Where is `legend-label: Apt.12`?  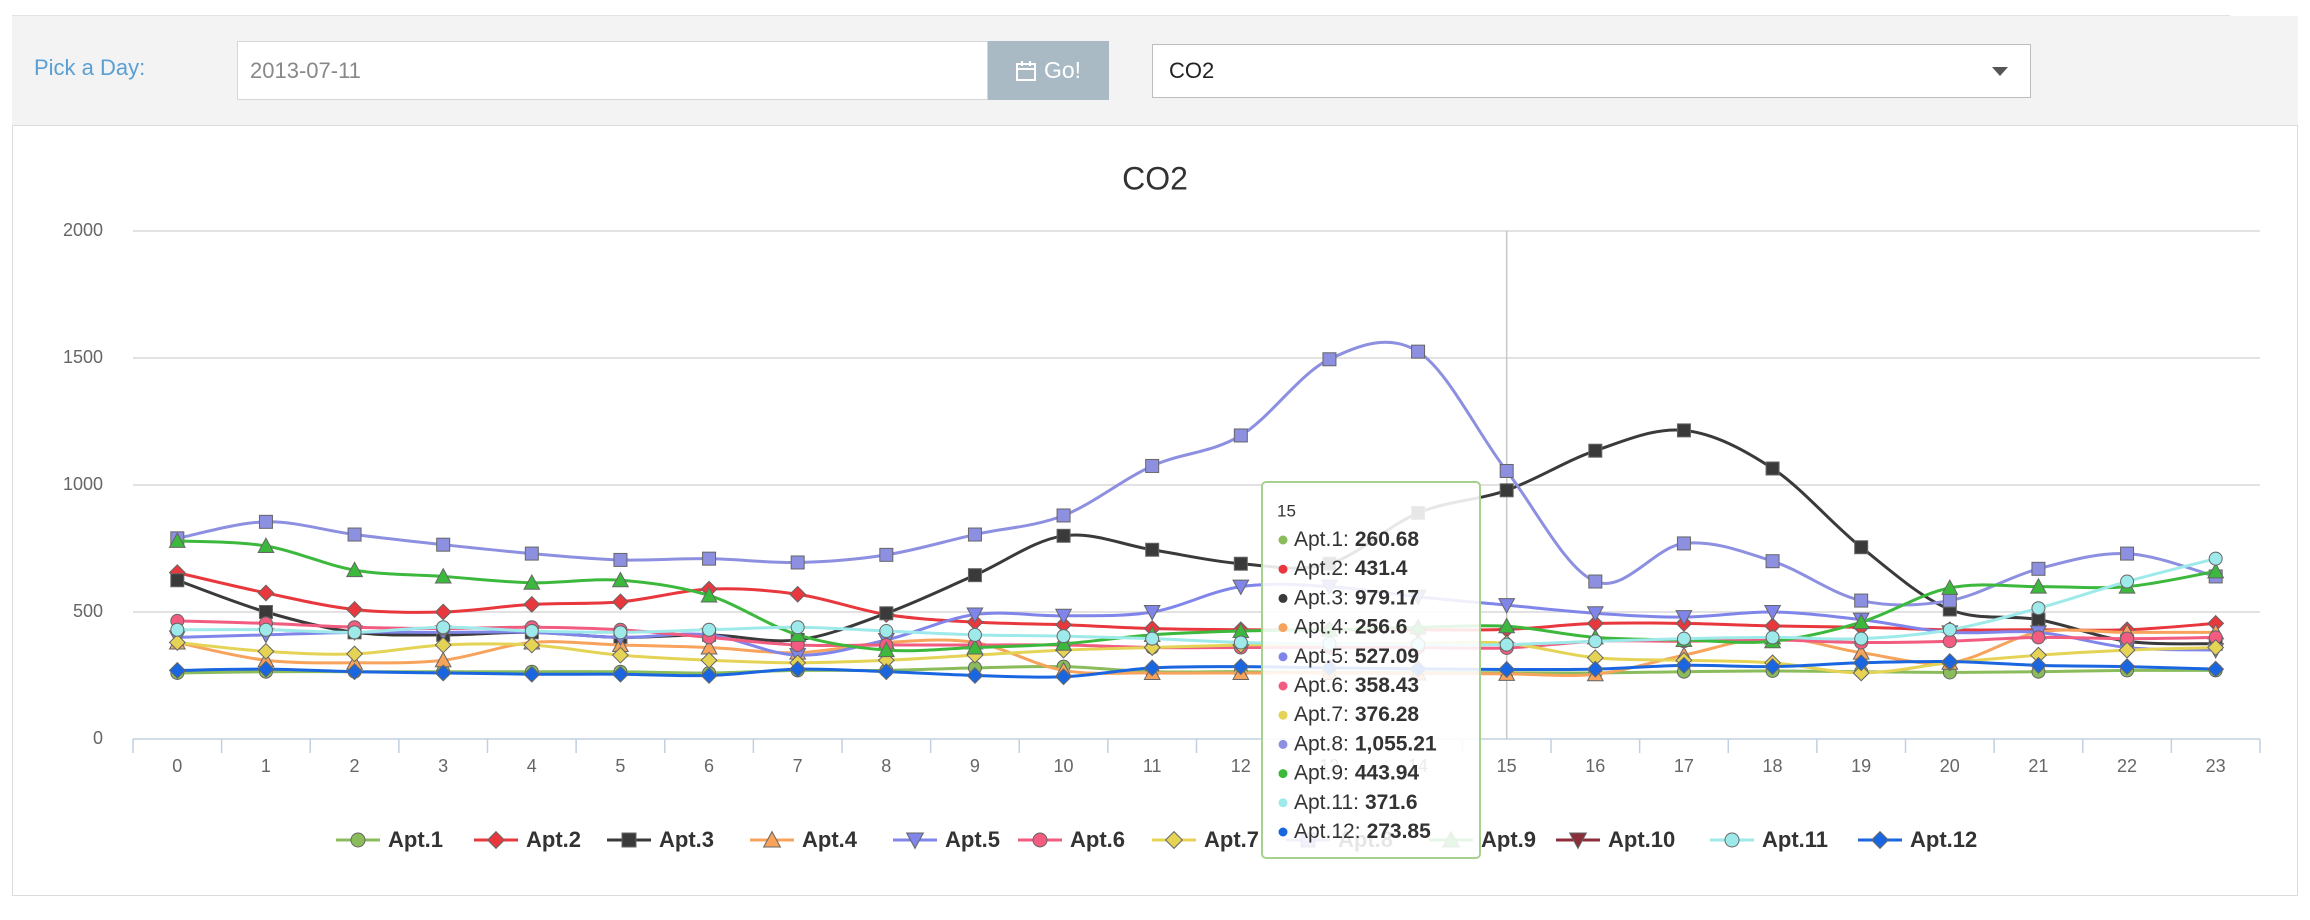 legend-label: Apt.12 is located at coordinates (1943, 839).